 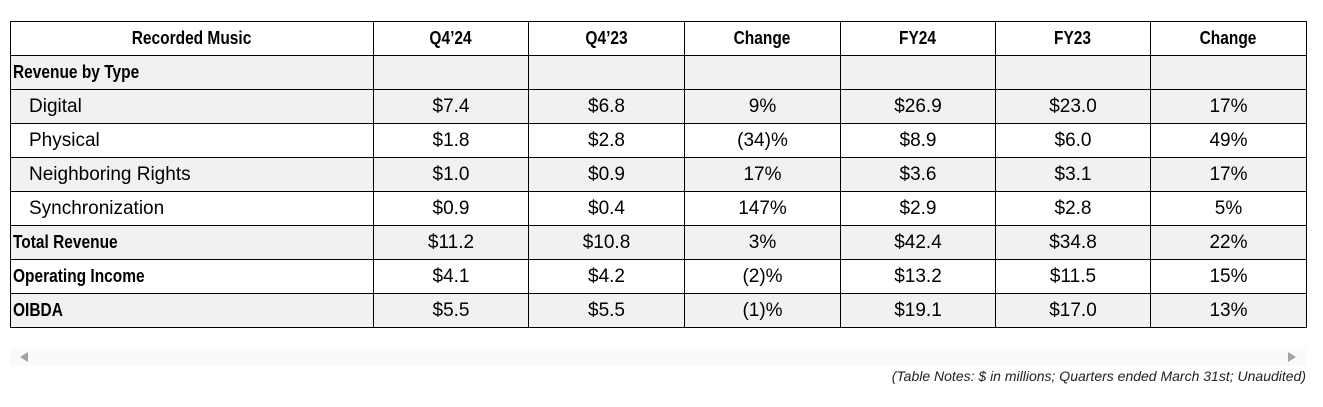 I want to click on table-cell: $10.8, so click(x=606, y=242).